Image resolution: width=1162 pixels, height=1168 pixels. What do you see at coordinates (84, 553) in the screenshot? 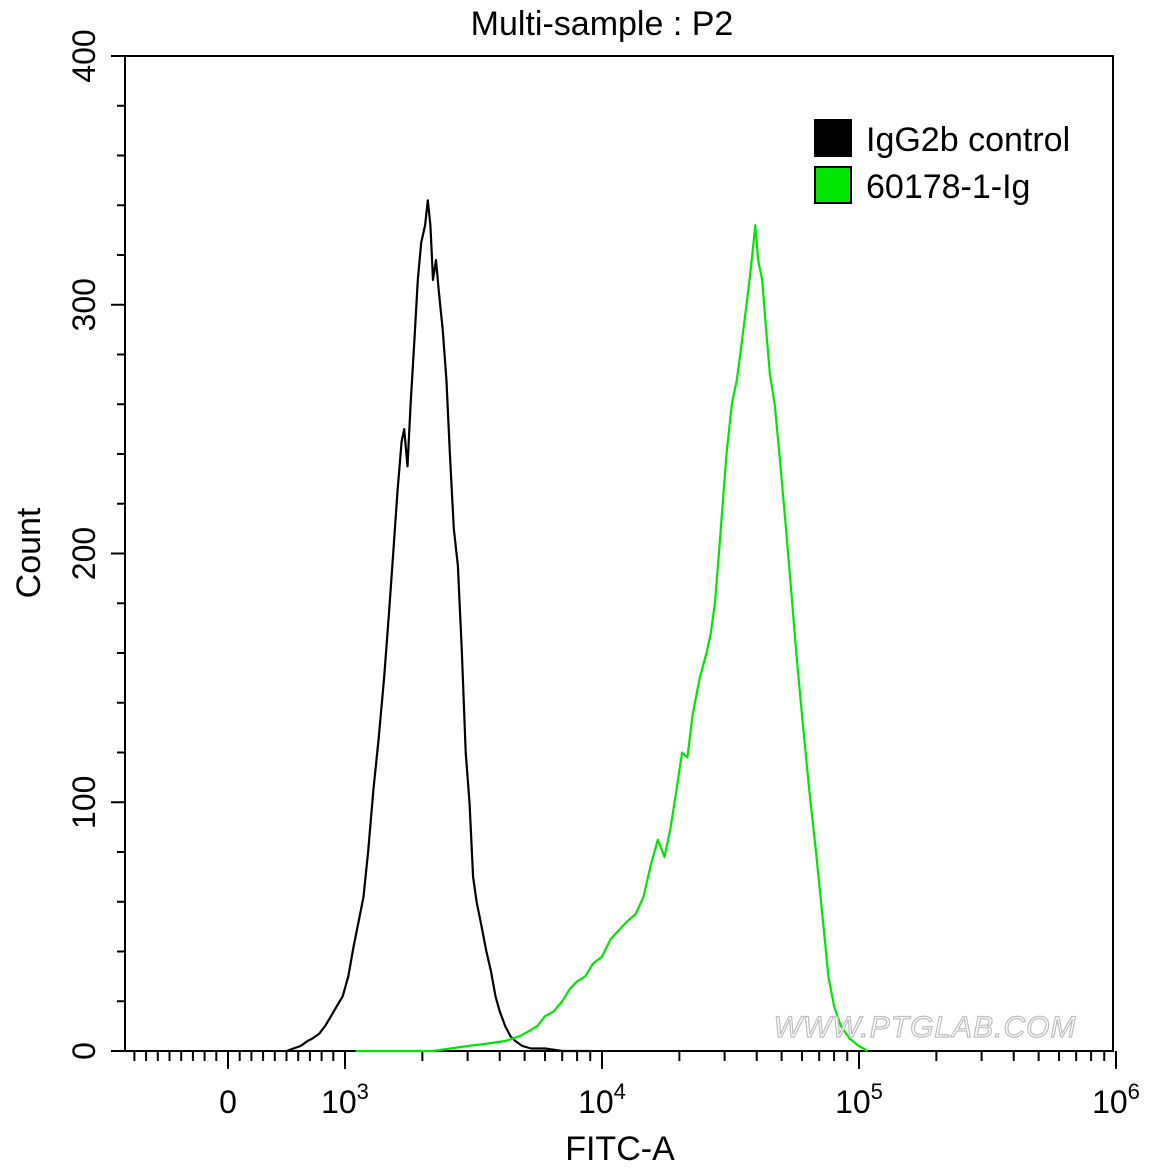
I see `y-tick-label: 200` at bounding box center [84, 553].